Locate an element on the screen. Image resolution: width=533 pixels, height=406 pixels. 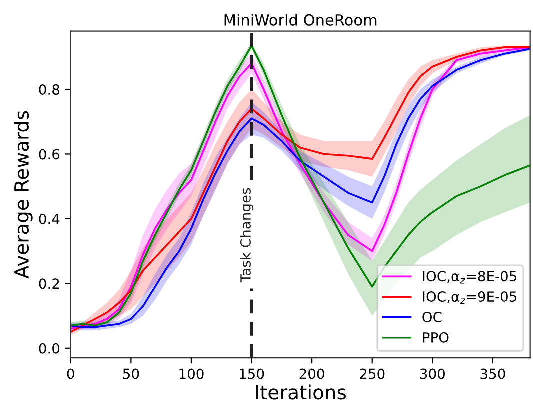
x-tick-label: 150 is located at coordinates (252, 374).